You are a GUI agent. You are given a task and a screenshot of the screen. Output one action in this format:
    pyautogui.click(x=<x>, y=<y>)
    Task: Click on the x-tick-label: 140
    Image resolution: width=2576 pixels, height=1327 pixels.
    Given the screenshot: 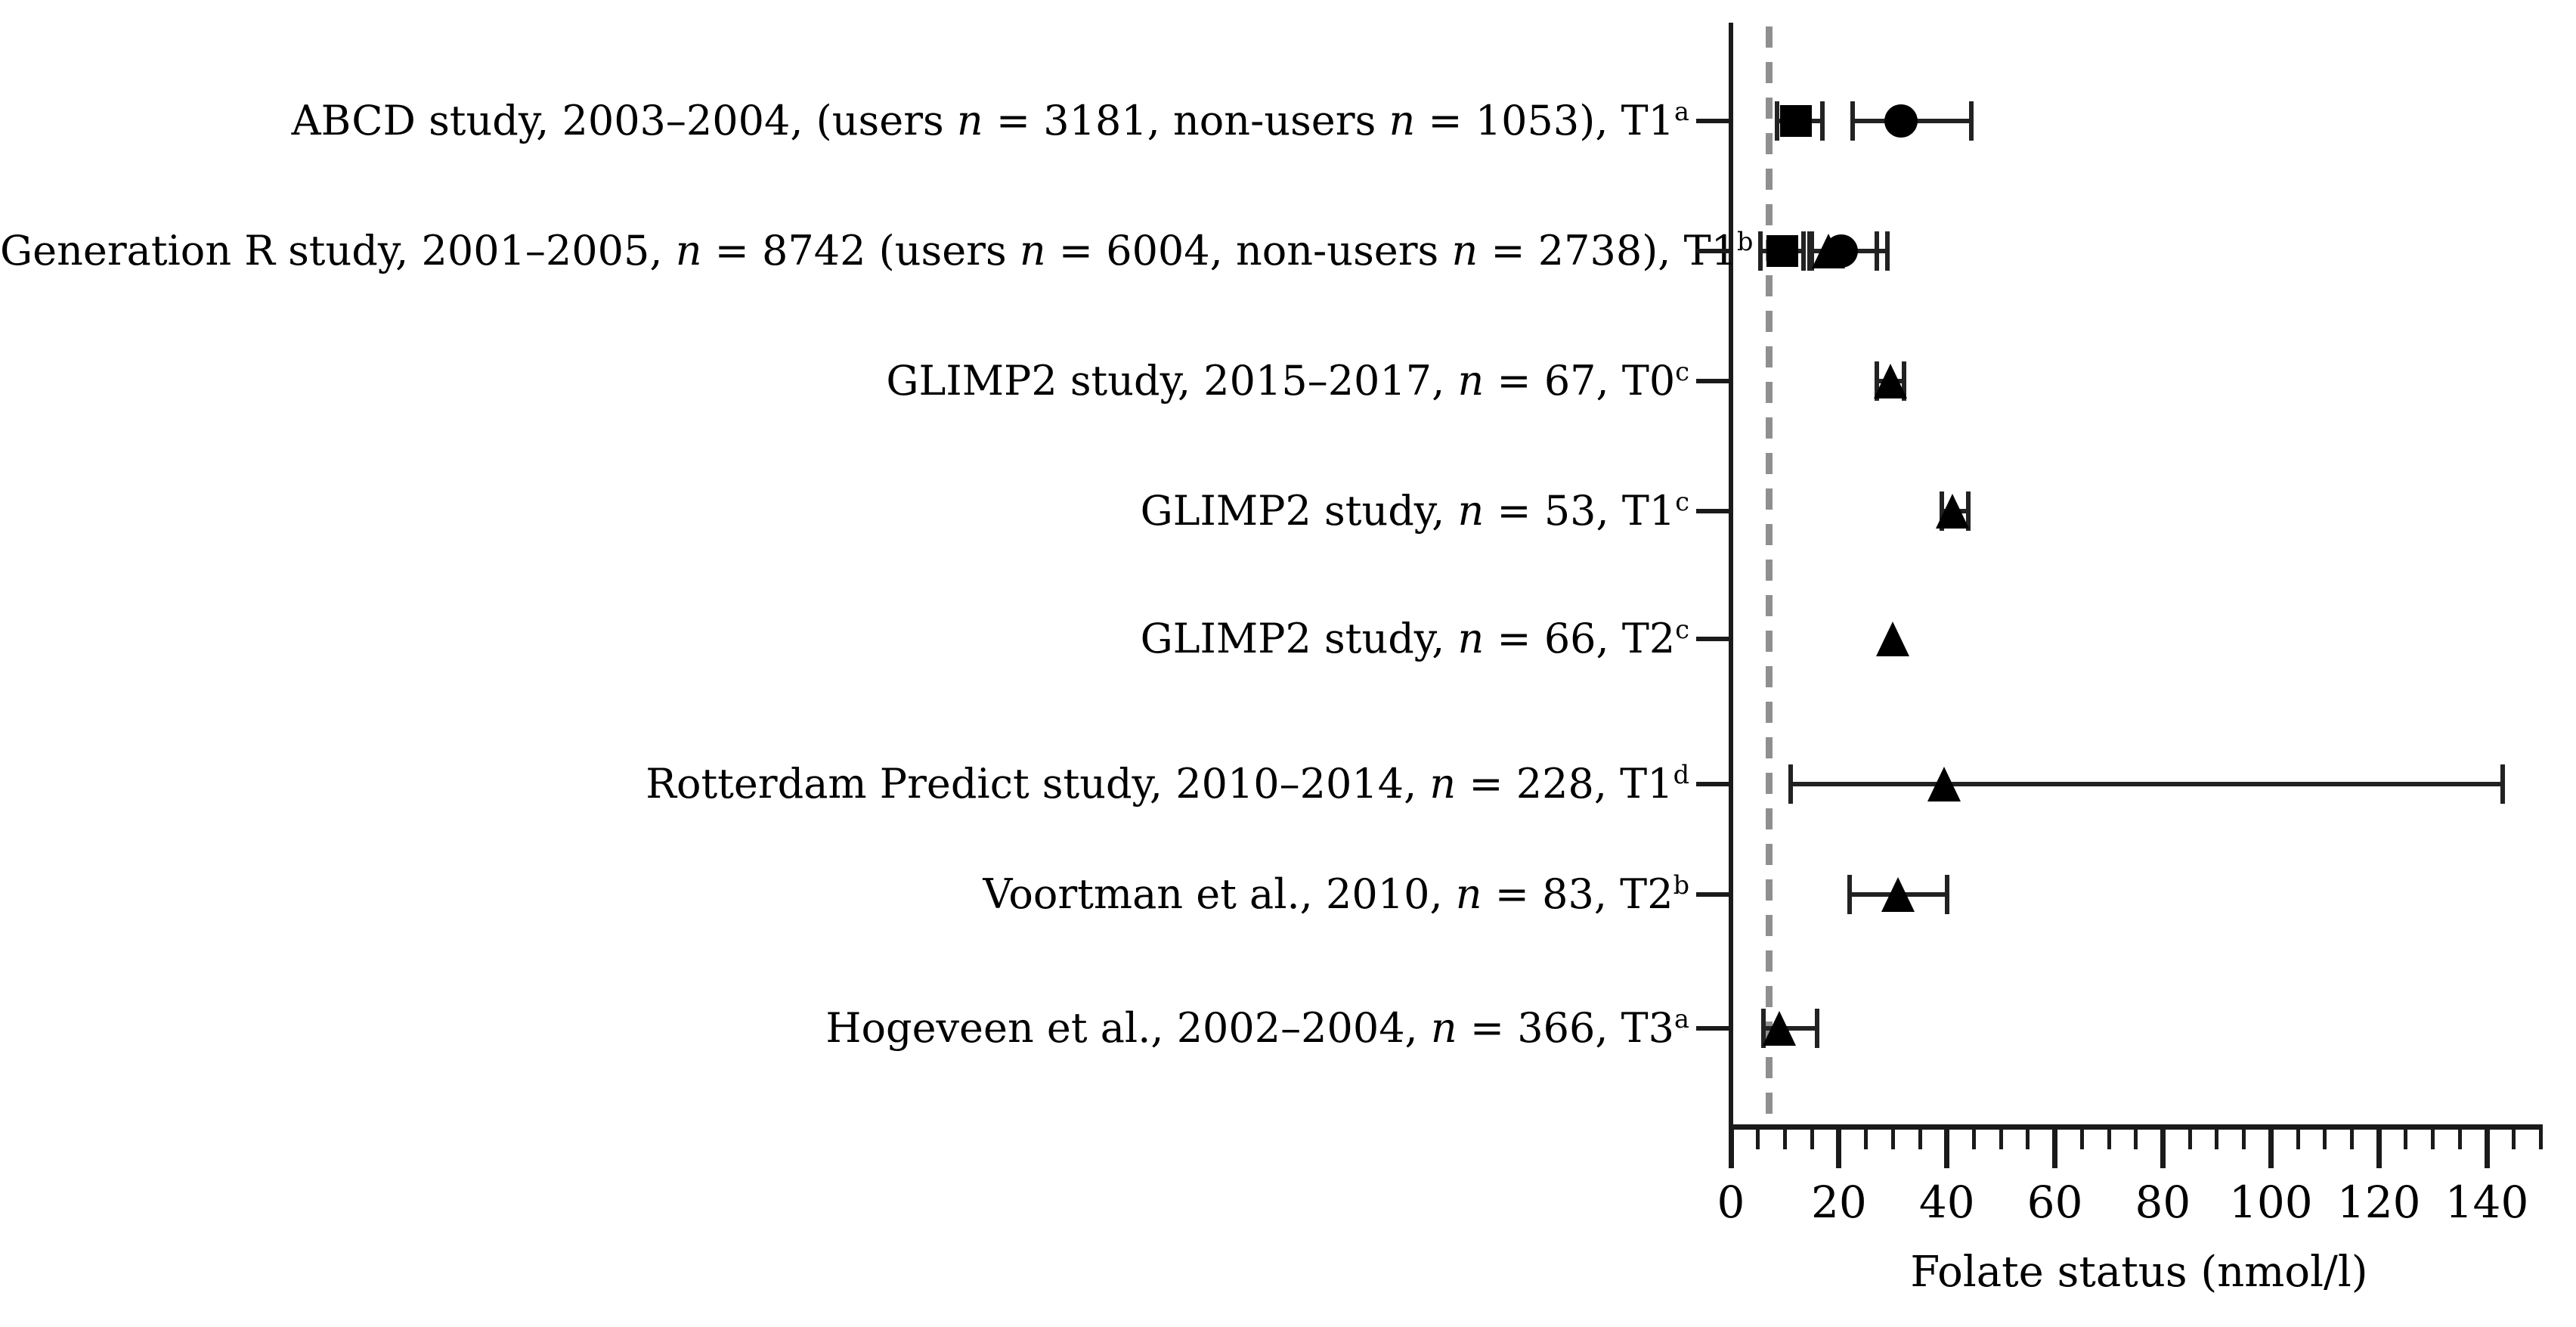 What is the action you would take?
    pyautogui.click(x=2486, y=1202)
    